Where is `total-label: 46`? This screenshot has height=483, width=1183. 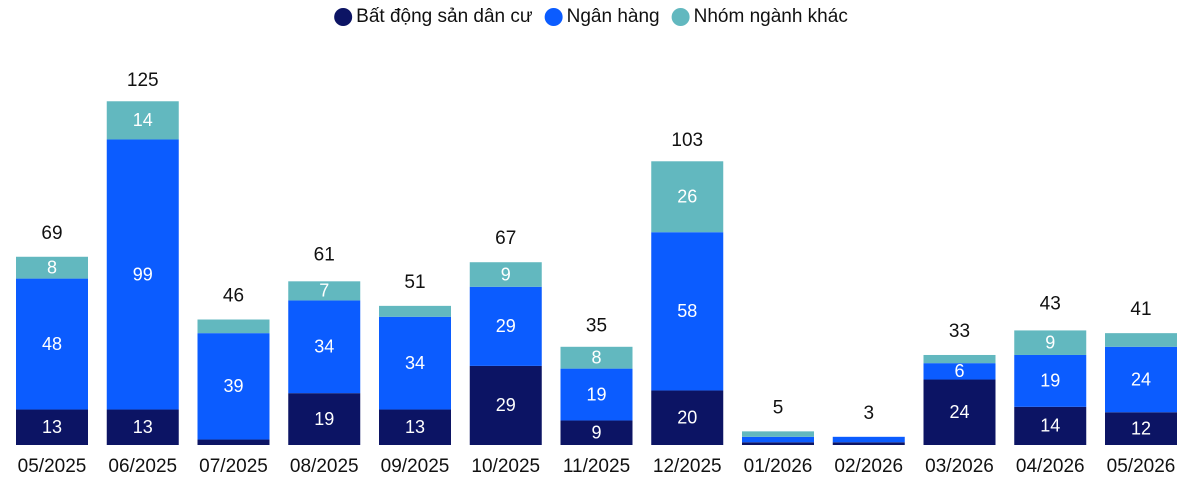 total-label: 46 is located at coordinates (233, 296).